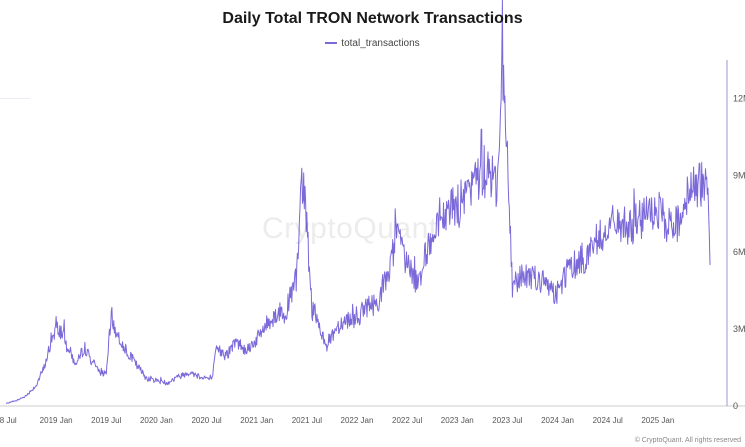  I want to click on legend-label: total_transactions, so click(380, 43).